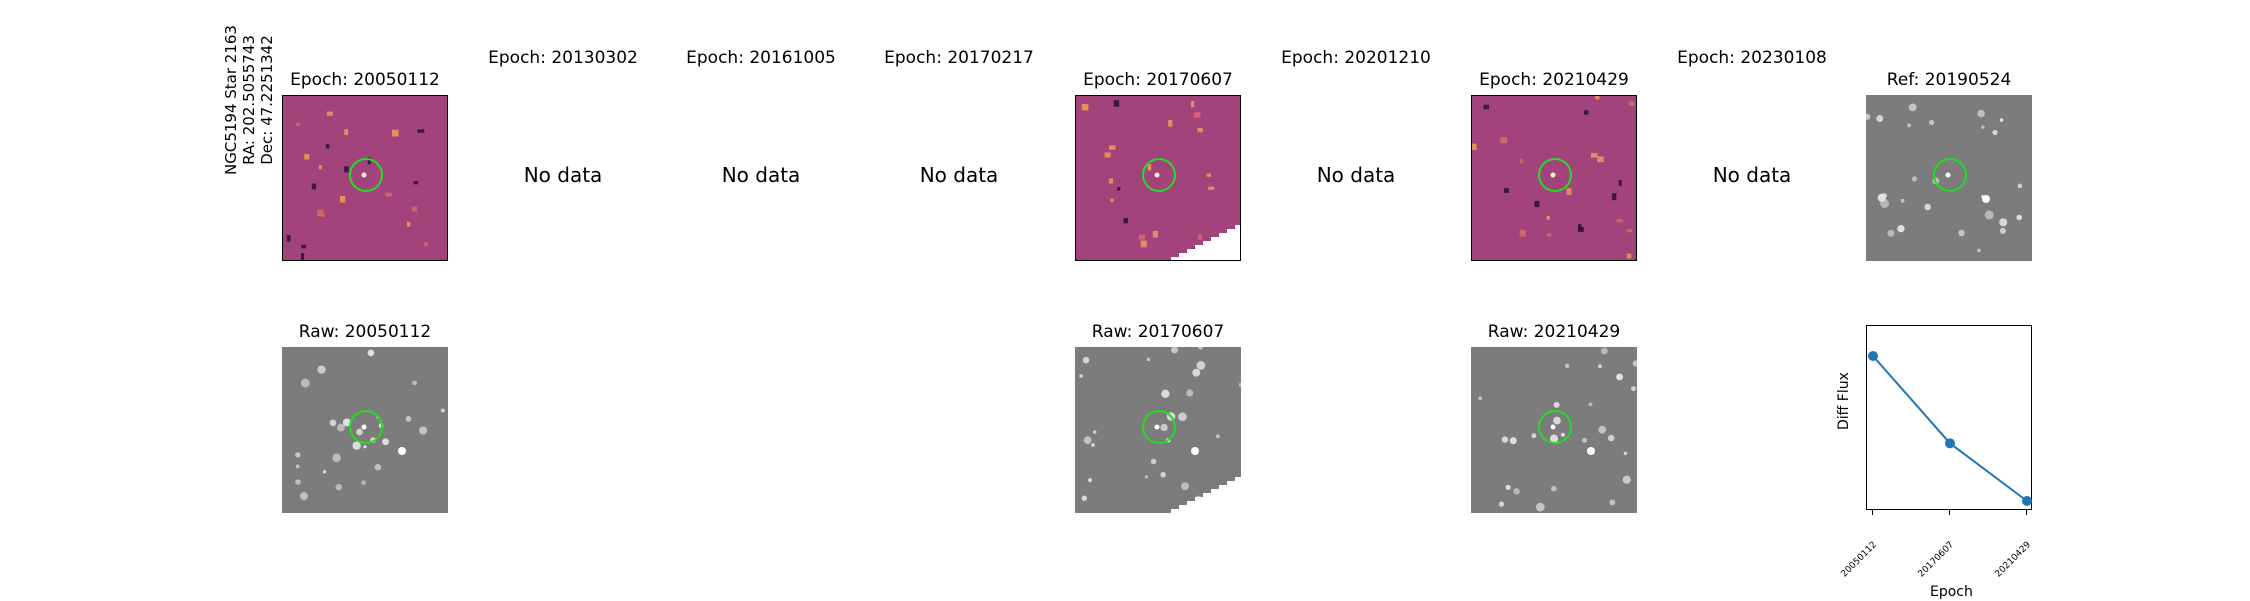 Image resolution: width=2250 pixels, height=601 pixels. I want to click on lightcurve-svg, so click(1950, 428).